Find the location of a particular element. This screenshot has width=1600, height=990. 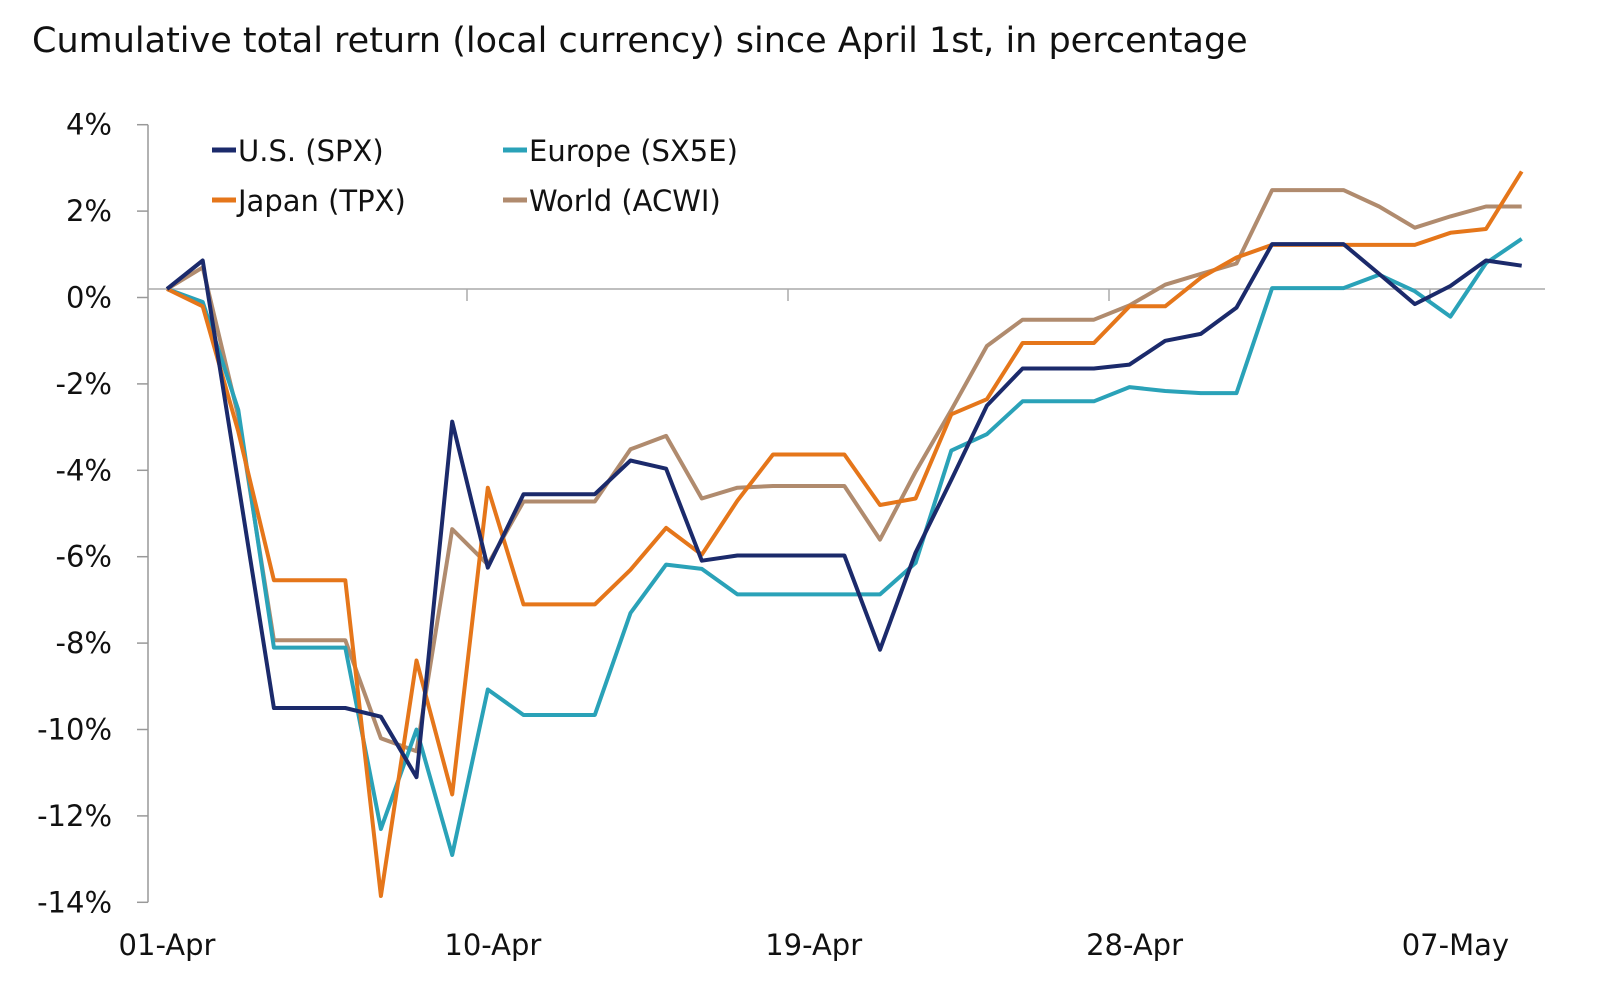

y-tick-label: 4% is located at coordinates (89, 125).